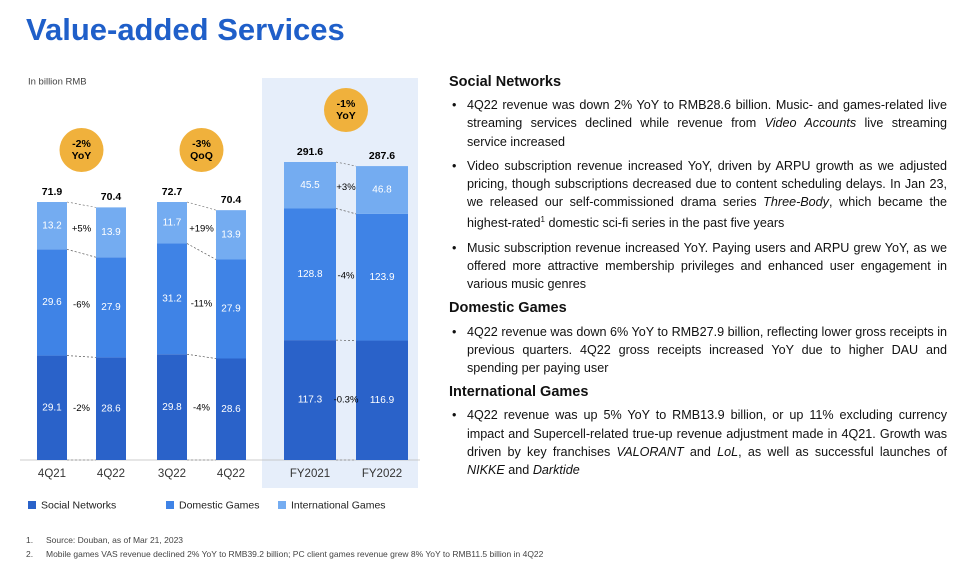 This screenshot has width=968, height=572. I want to click on segment-label: 13.9, so click(111, 232).